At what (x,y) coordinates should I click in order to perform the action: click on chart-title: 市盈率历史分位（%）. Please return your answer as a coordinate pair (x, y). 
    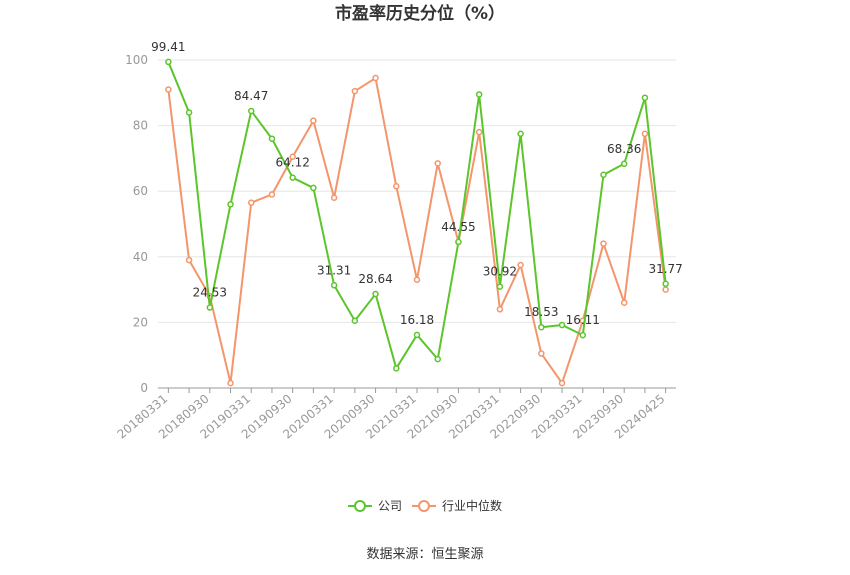
    Looking at the image, I should click on (420, 13).